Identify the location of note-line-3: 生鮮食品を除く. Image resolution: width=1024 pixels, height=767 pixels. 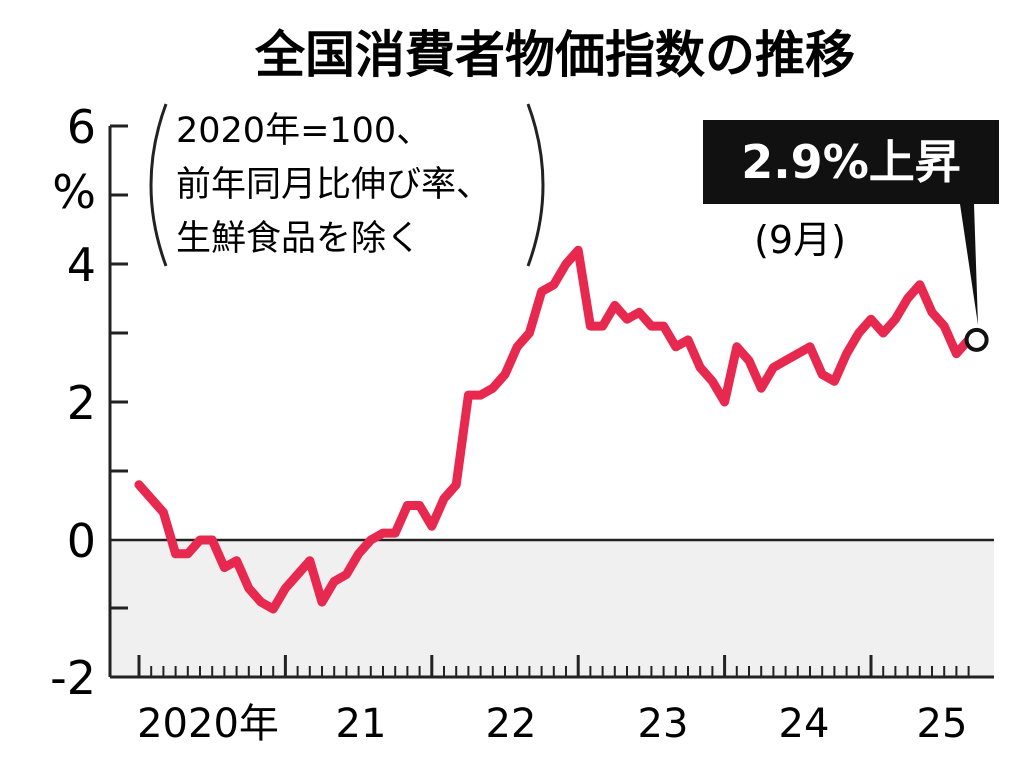
(298, 239).